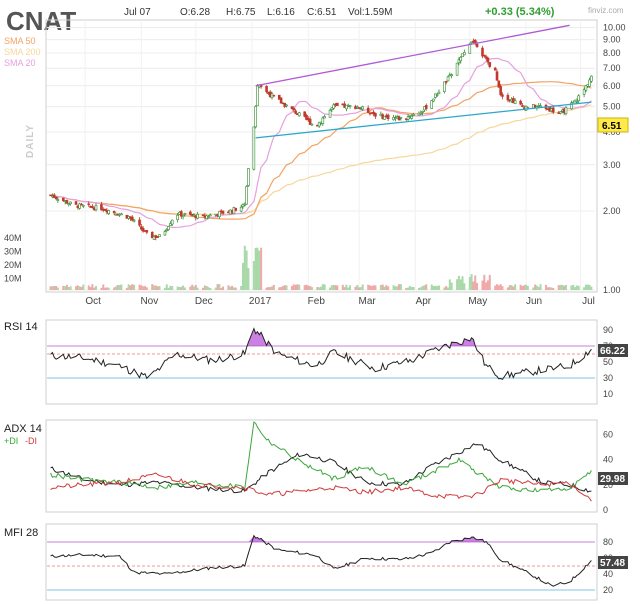  I want to click on date-tick-label: Apr, so click(424, 301).